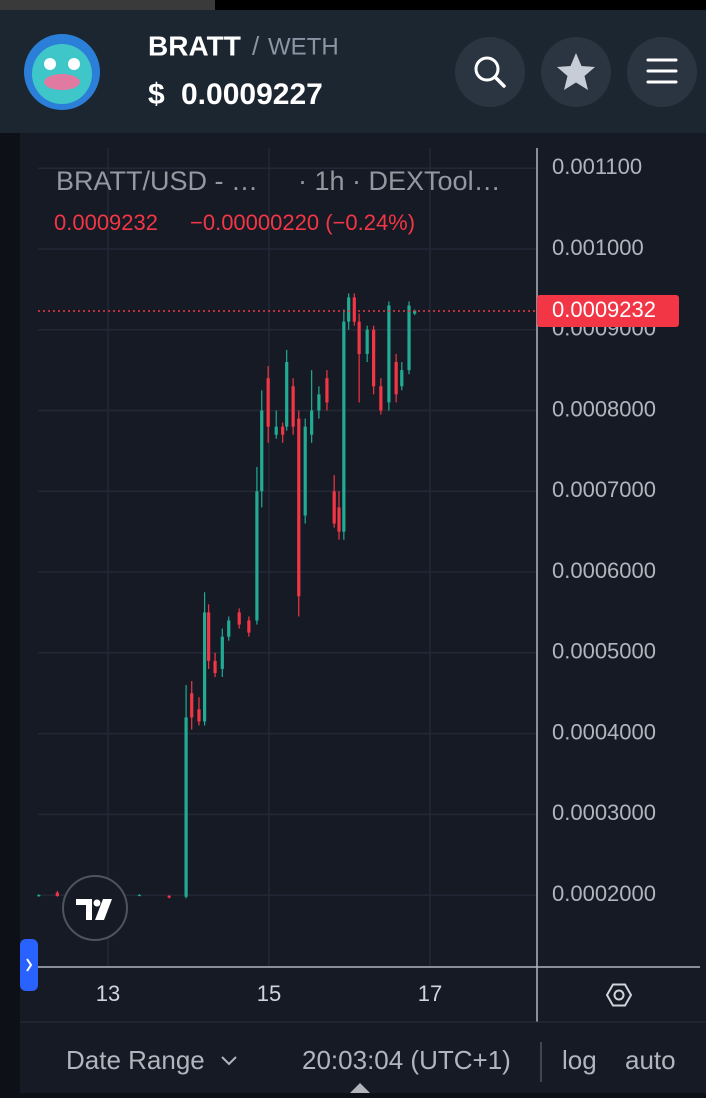  Describe the element at coordinates (360, 1088) in the screenshot. I see `timezone-caret` at that location.